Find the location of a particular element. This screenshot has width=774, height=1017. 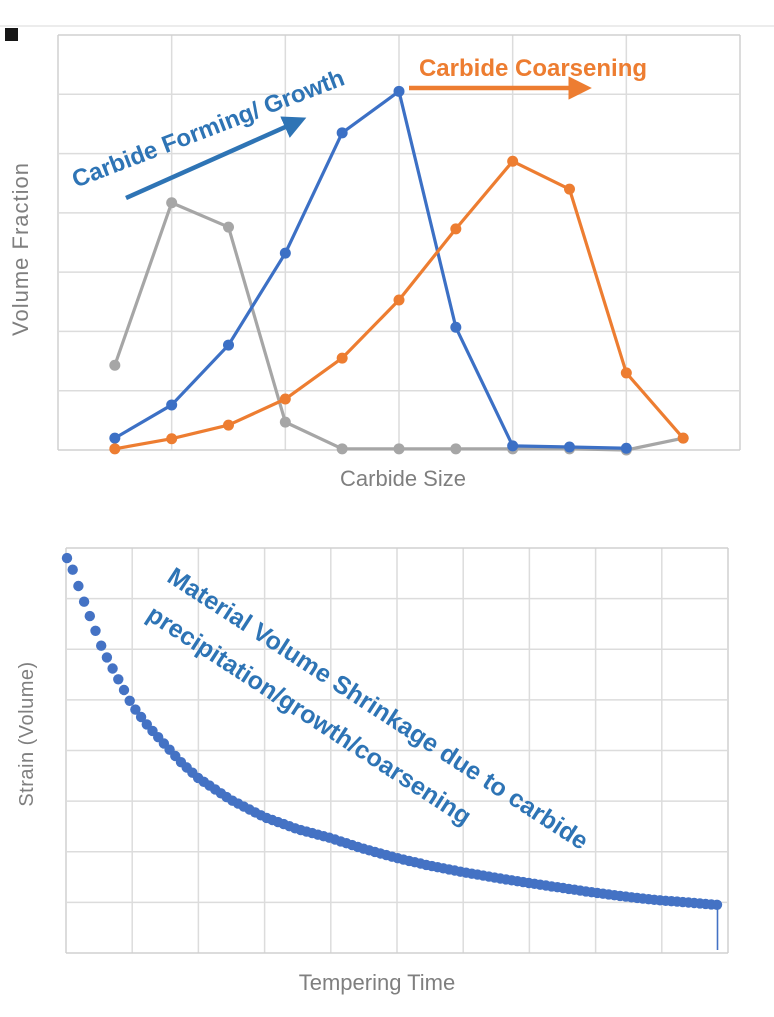

bottom-y-axis-label: Strain (Volume) is located at coordinates (27, 733).